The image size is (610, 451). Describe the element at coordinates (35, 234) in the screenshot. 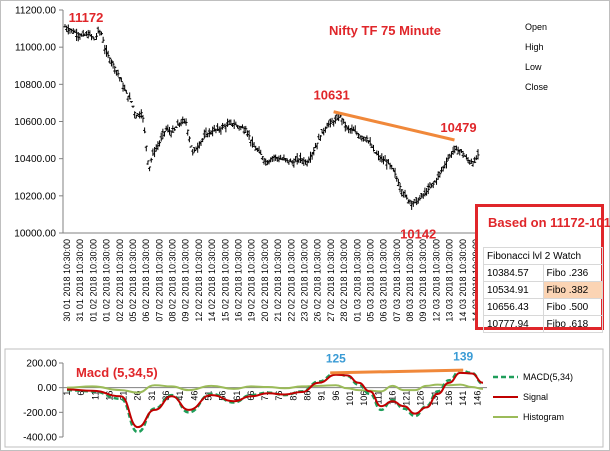

I see `price-y-tick-label: 10000.00` at that location.